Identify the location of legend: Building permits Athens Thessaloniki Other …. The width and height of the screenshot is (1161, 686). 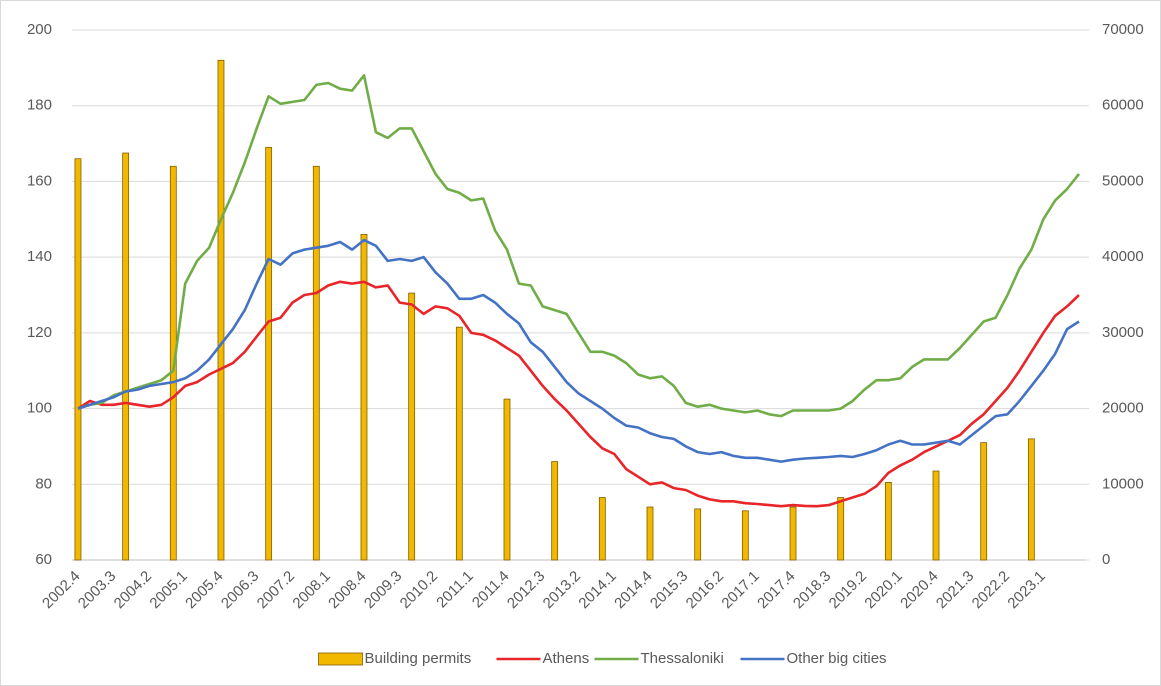
(602, 658).